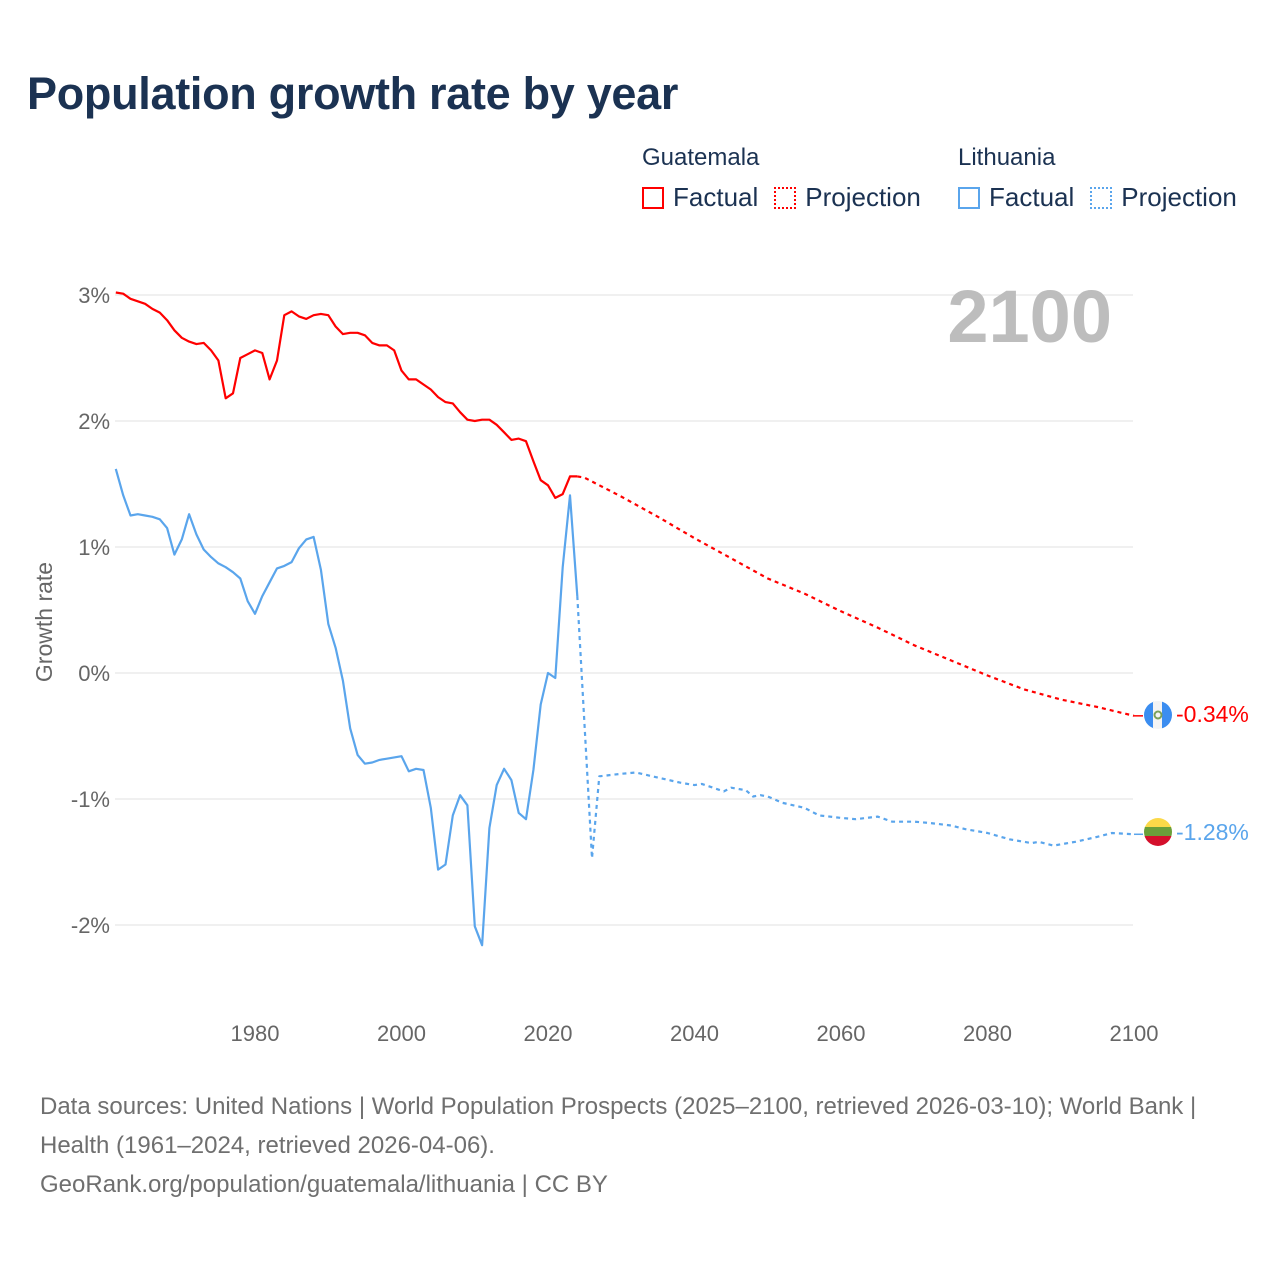 The width and height of the screenshot is (1280, 1280). What do you see at coordinates (548, 1033) in the screenshot?
I see `x-tick-label: 2020` at bounding box center [548, 1033].